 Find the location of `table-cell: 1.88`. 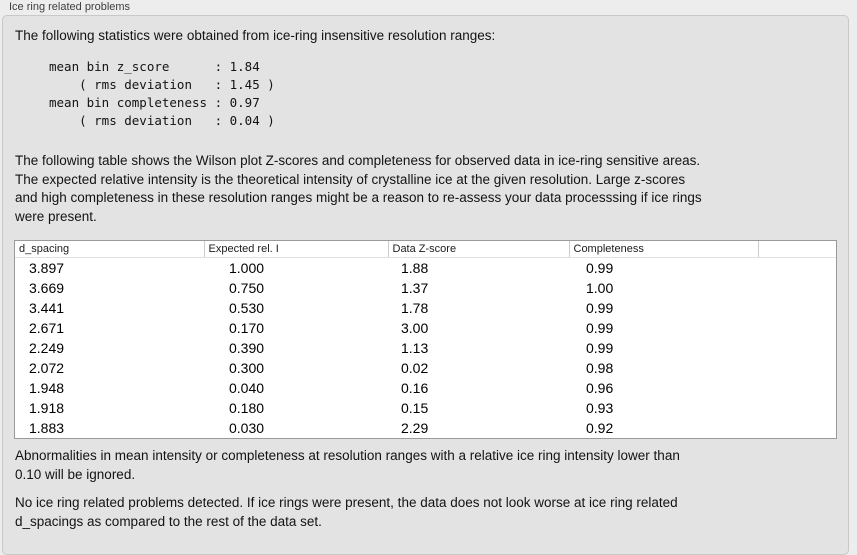

table-cell: 1.88 is located at coordinates (415, 268).